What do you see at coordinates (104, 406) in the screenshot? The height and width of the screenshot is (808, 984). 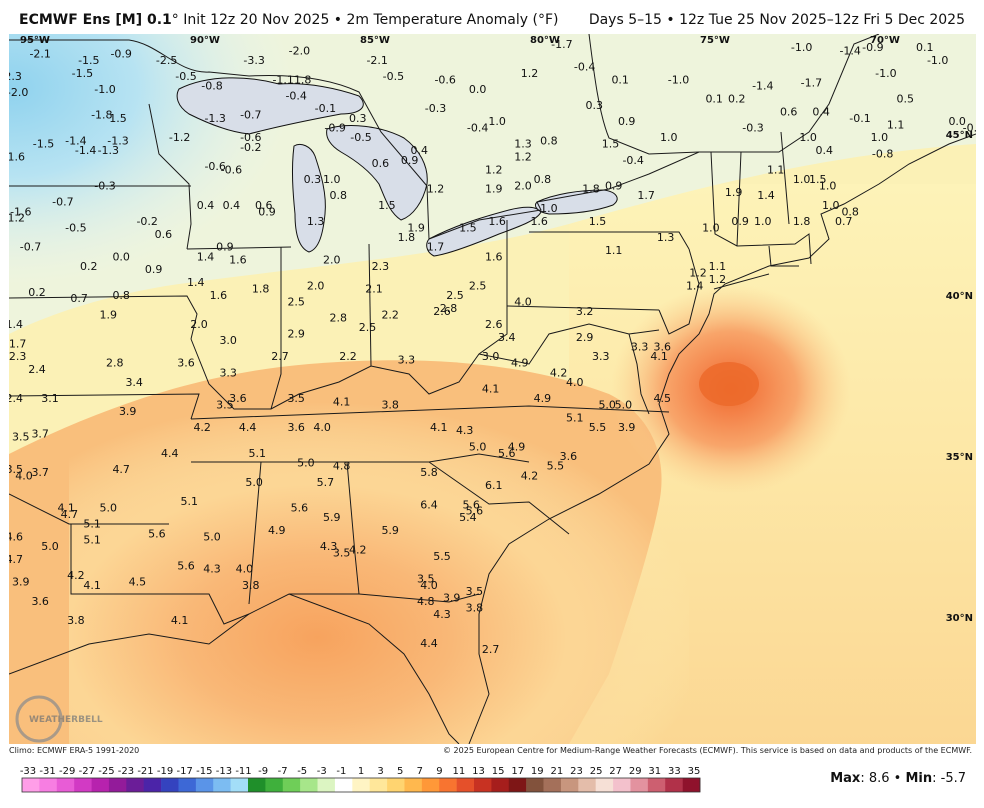 I see `missouri-arkansas` at bounding box center [104, 406].